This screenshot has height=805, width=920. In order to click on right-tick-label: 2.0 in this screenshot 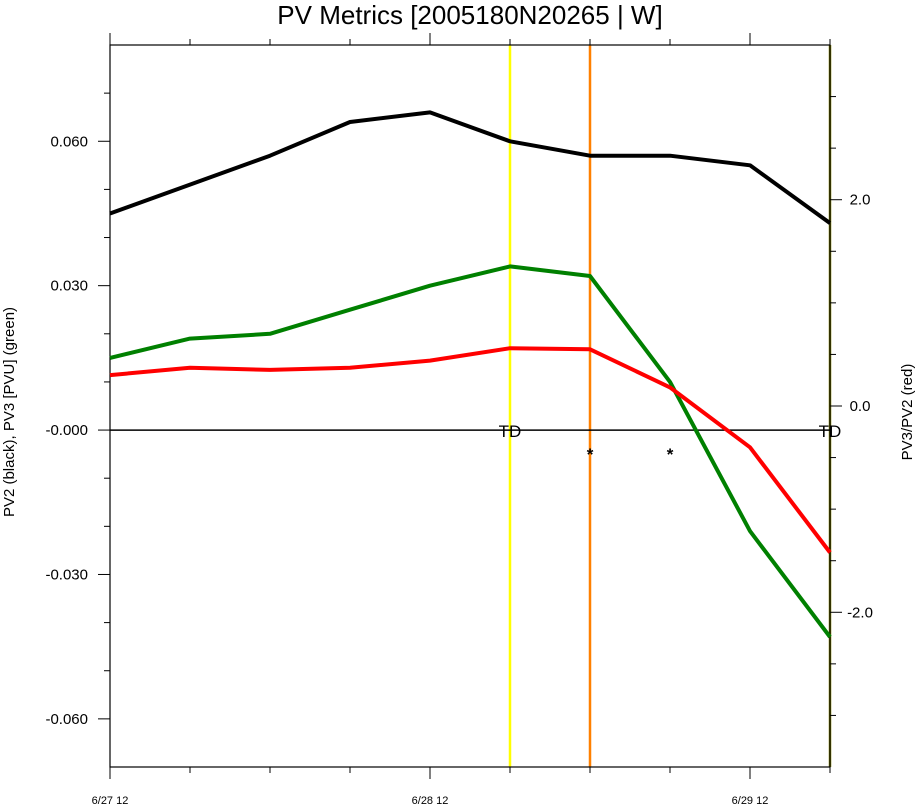, I will do `click(860, 200)`.